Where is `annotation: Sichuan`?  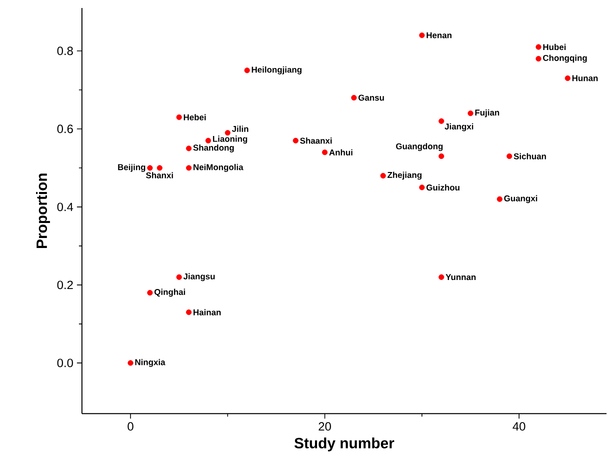
annotation: Sichuan is located at coordinates (530, 156).